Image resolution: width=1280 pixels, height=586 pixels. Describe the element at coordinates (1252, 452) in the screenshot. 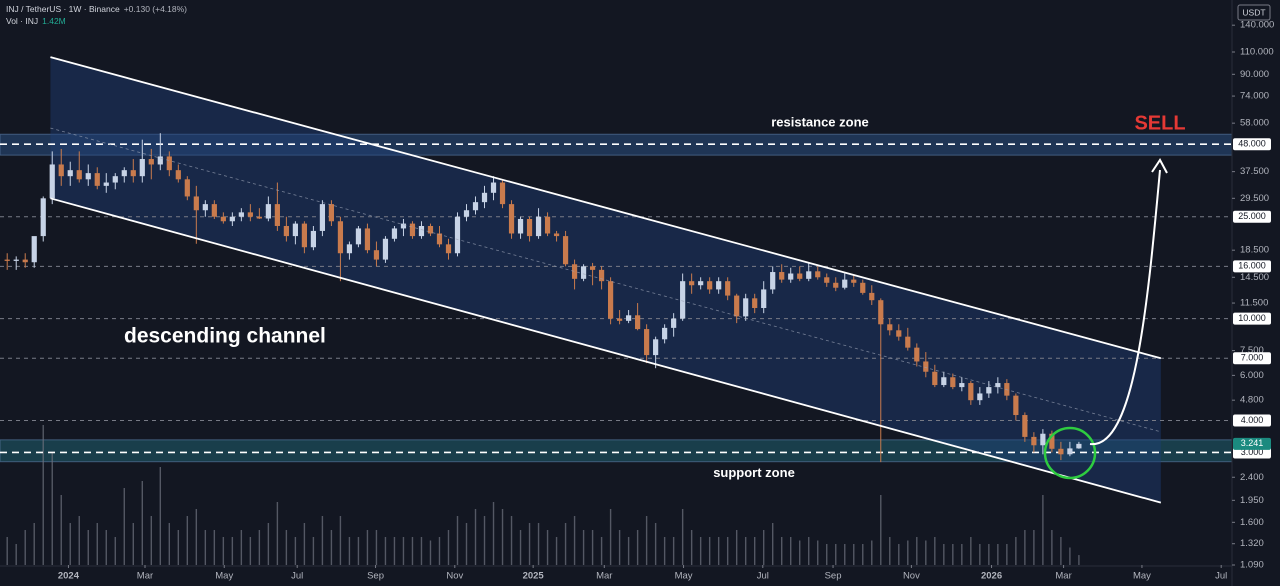

I see `level-label: 3.000` at that location.